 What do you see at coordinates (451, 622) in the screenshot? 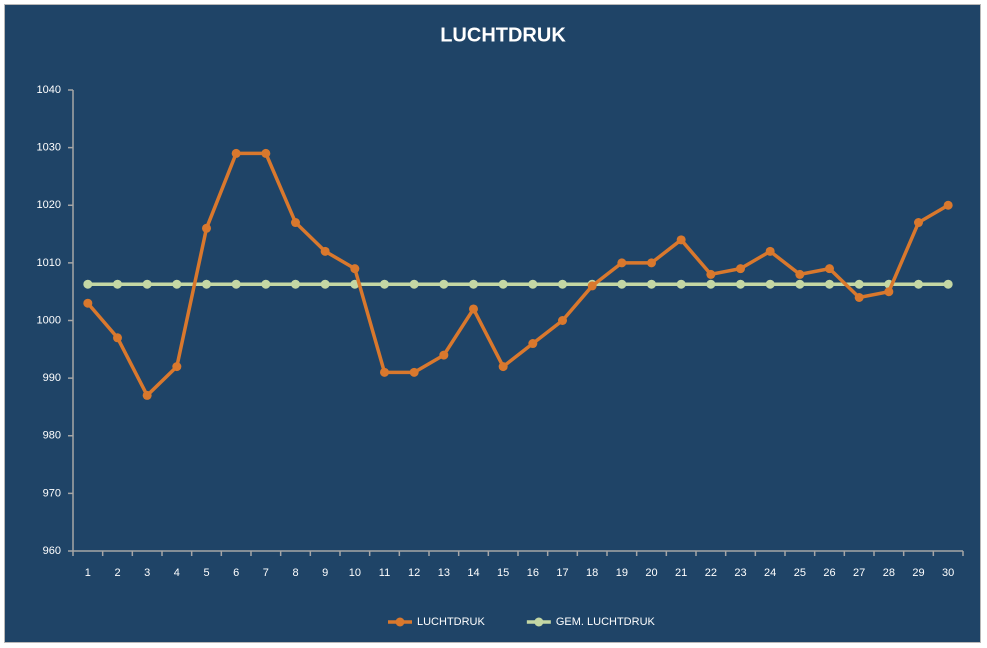
I see `legend-label: LUCHTDRUK` at bounding box center [451, 622].